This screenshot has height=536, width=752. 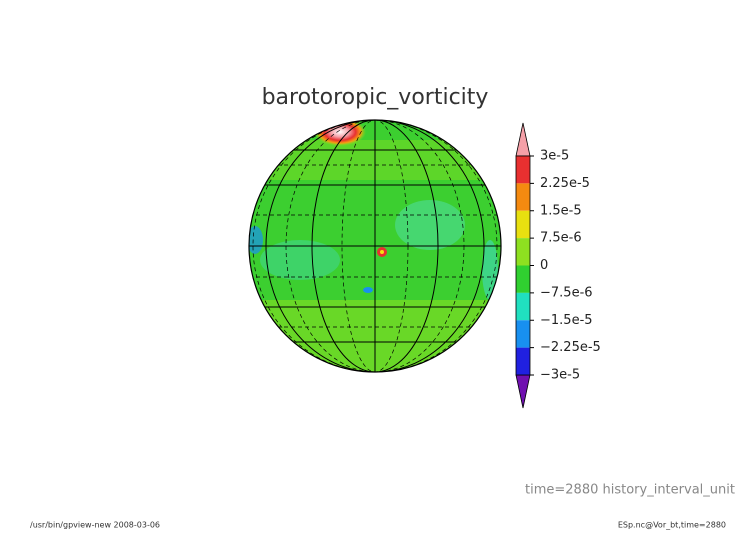 What do you see at coordinates (570, 347) in the screenshot?
I see `colorbar-tick-label: −2.25e-5` at bounding box center [570, 347].